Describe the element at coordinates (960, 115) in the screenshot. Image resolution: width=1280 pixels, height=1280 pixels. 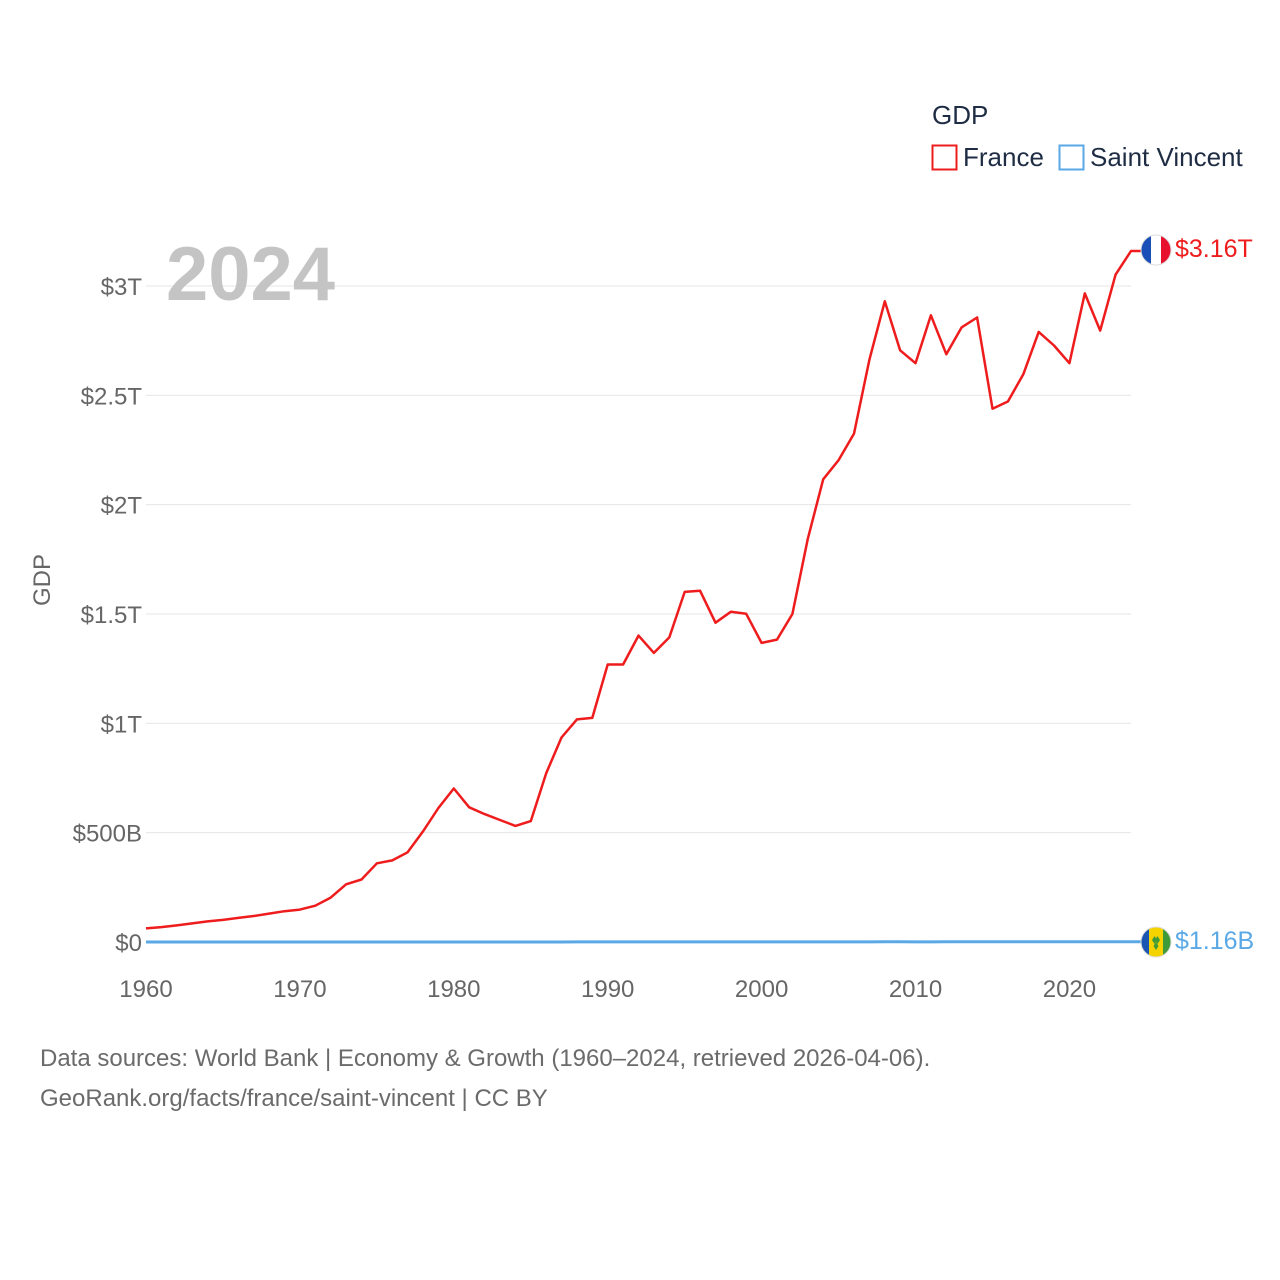
I see `legend-title: GDP` at that location.